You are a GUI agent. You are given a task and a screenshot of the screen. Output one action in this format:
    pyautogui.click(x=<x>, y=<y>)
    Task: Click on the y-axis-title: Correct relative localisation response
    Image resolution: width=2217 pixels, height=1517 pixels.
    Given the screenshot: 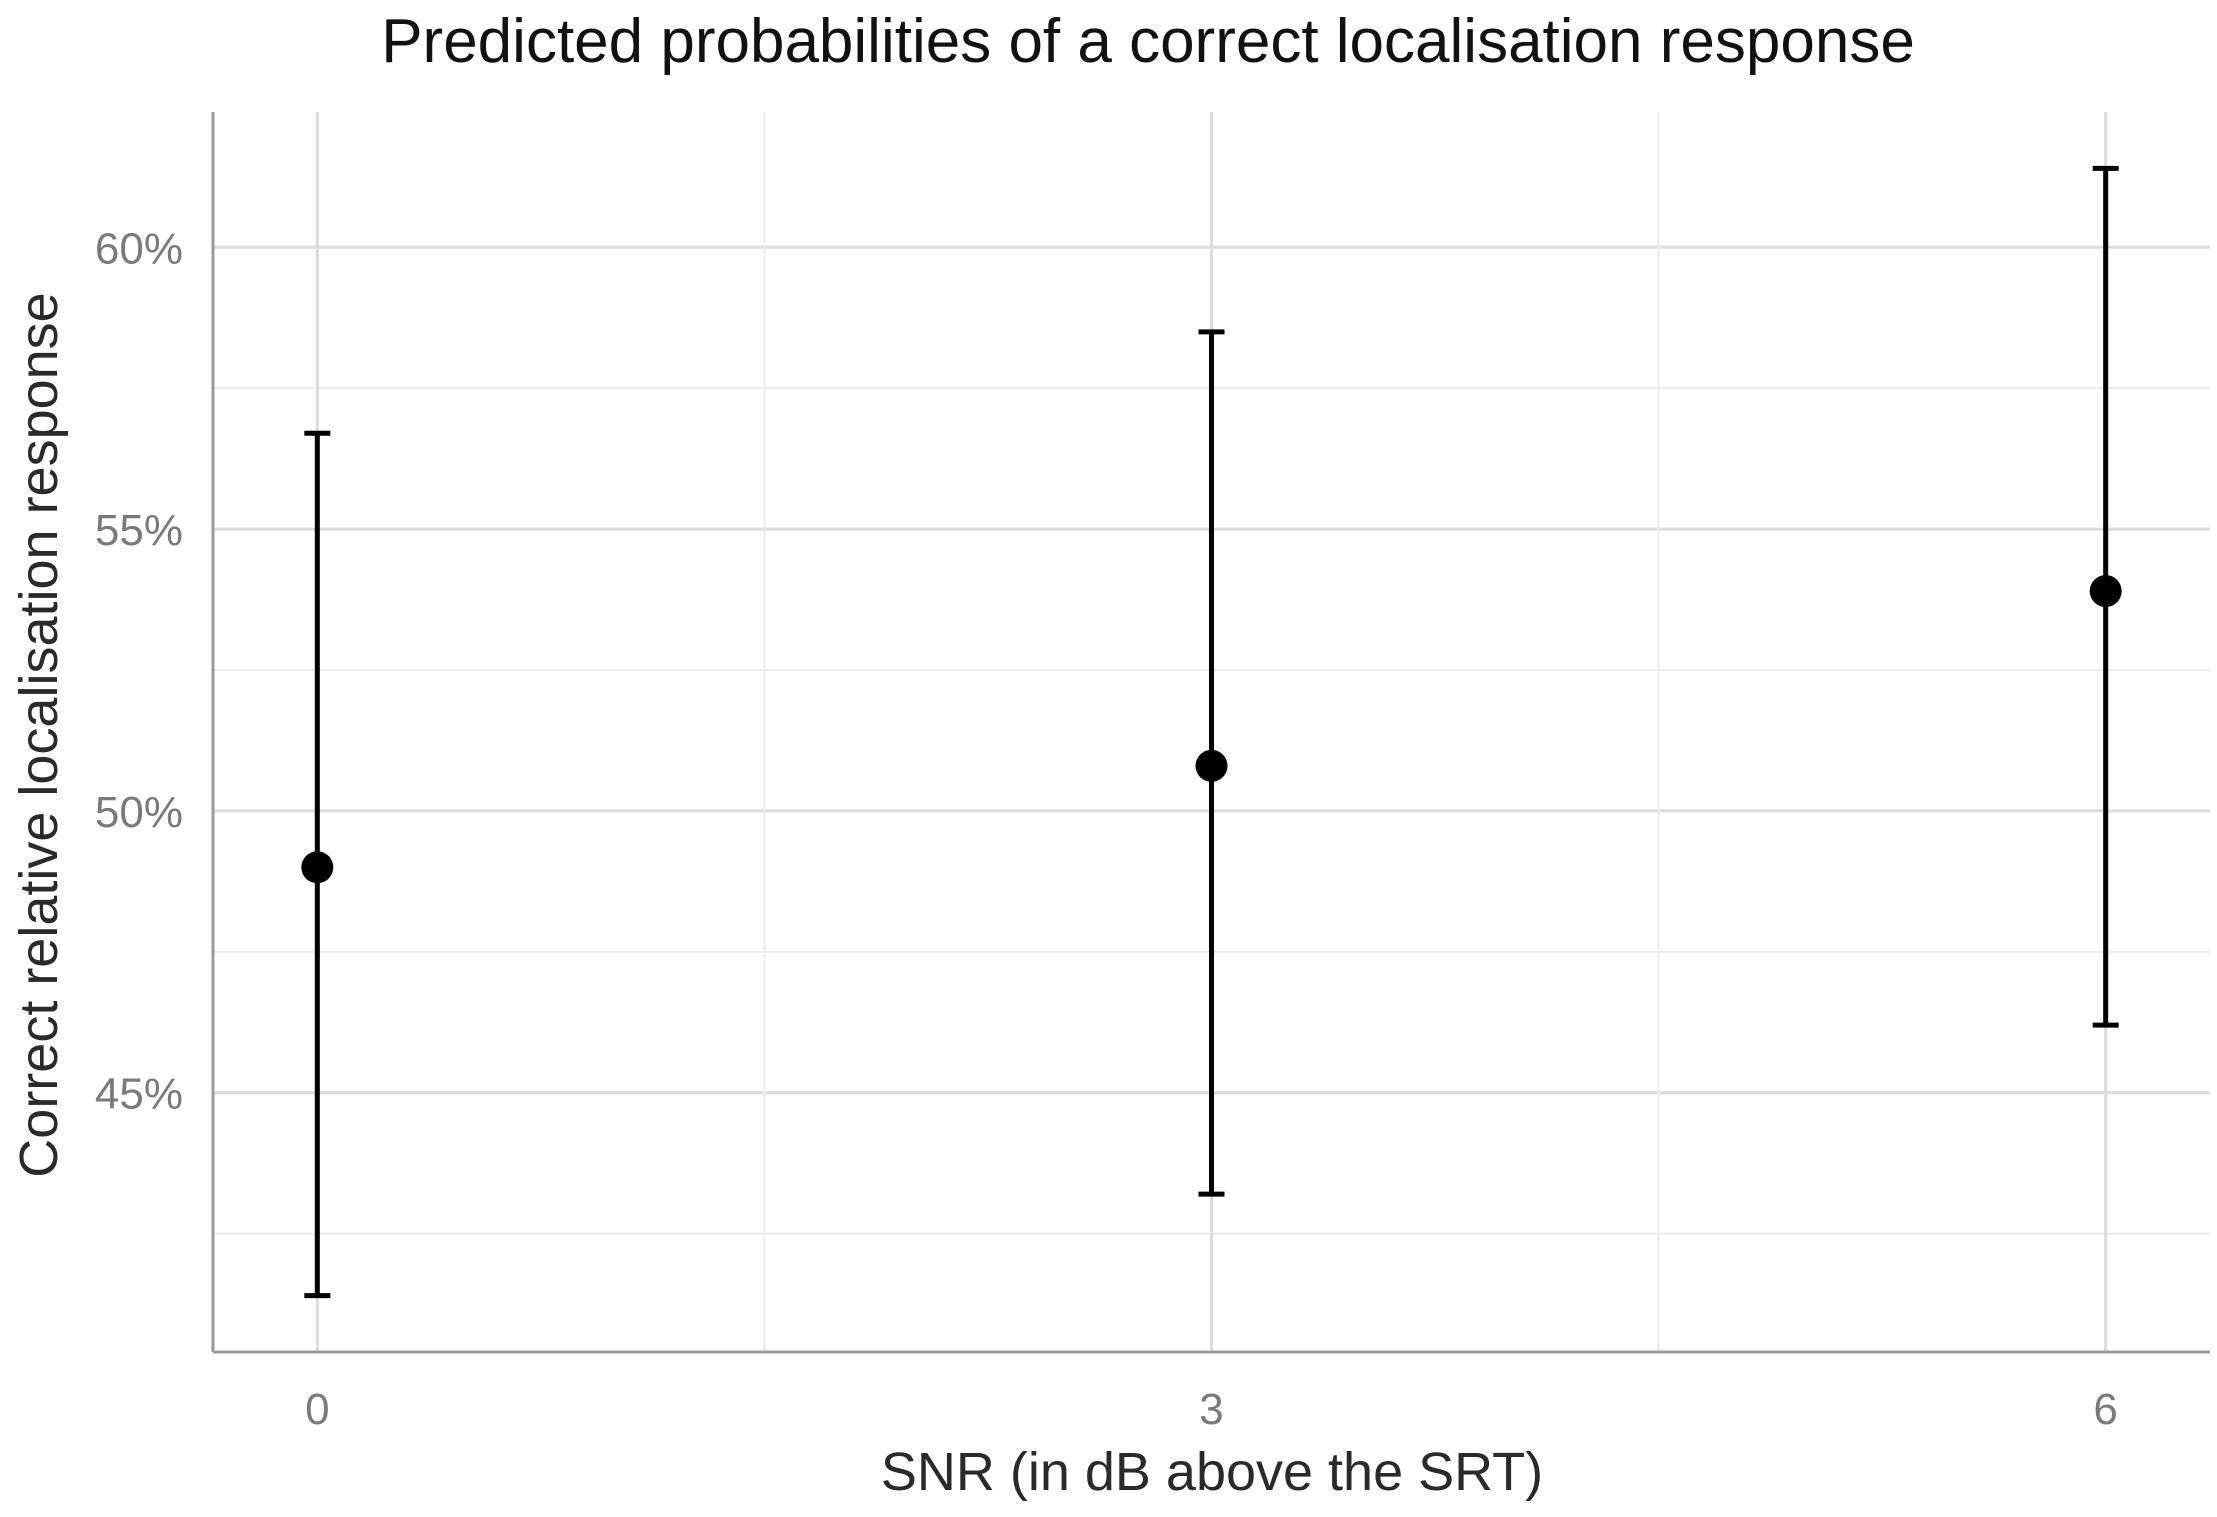 What is the action you would take?
    pyautogui.click(x=39, y=734)
    